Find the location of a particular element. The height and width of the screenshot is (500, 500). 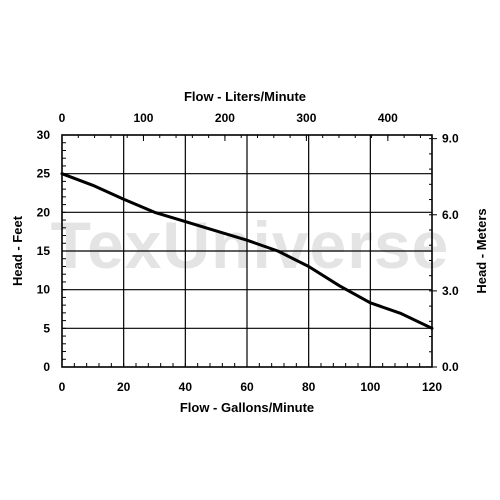

x2-tick-label: 100 is located at coordinates (143, 118).